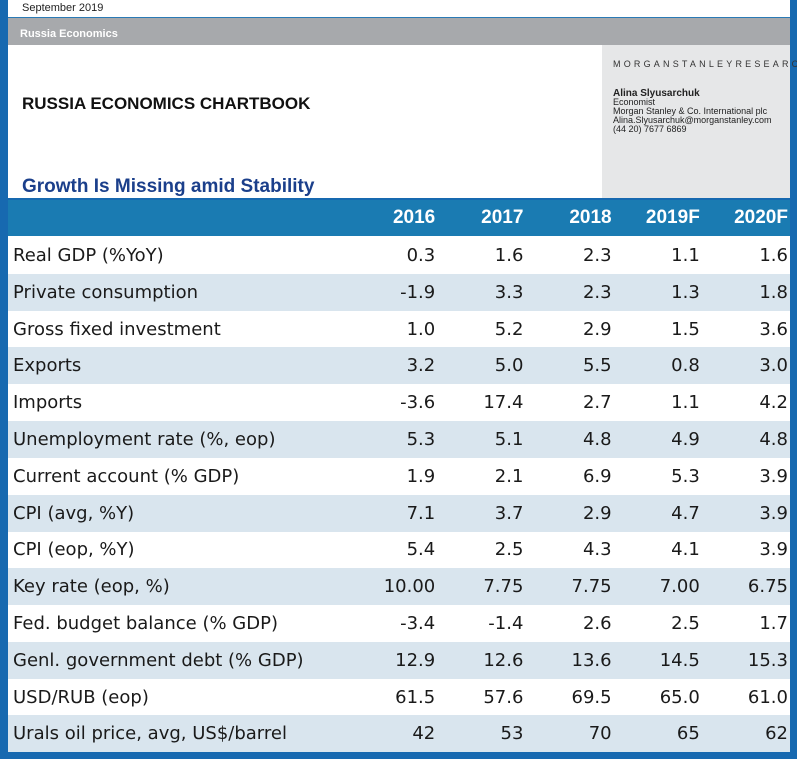 This screenshot has height=759, width=797. What do you see at coordinates (421, 329) in the screenshot?
I see `value-cell: 1.0` at bounding box center [421, 329].